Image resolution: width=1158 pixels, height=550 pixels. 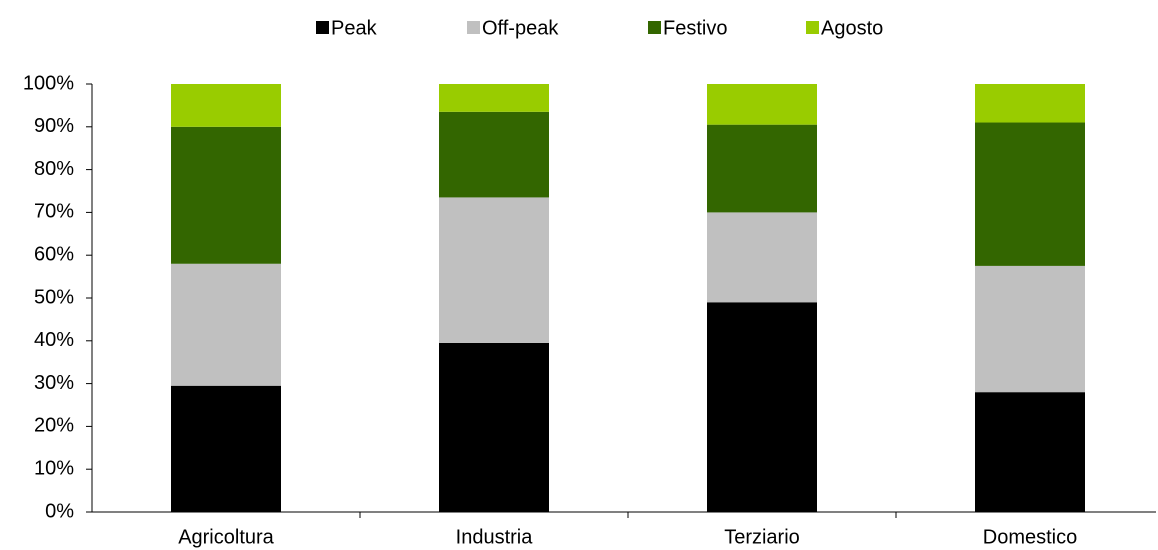 I want to click on y-tick-label: 60%, so click(x=54, y=254).